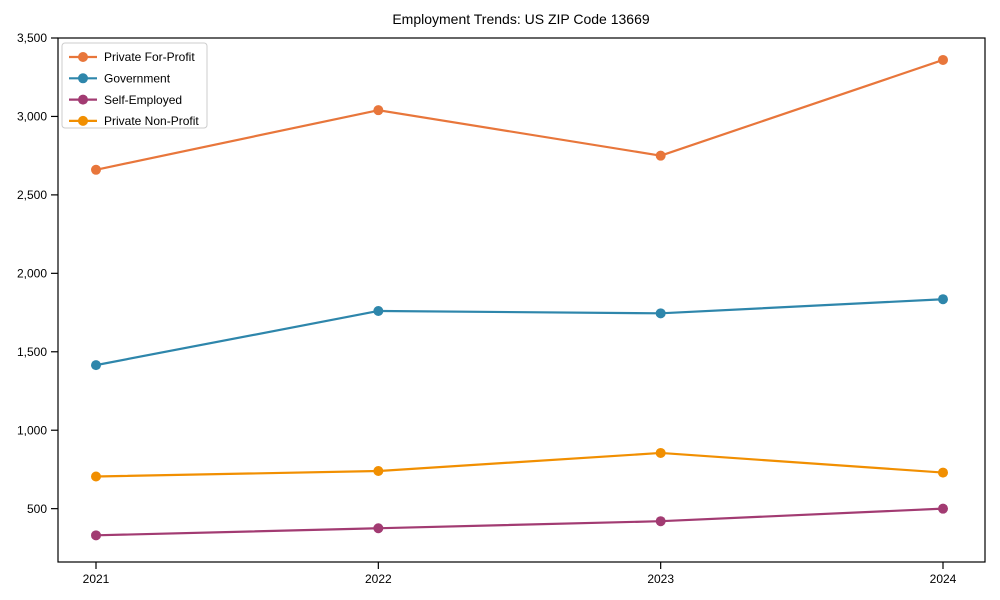 The image size is (1000, 600). What do you see at coordinates (151, 121) in the screenshot?
I see `legend-label: Private Non-Profit` at bounding box center [151, 121].